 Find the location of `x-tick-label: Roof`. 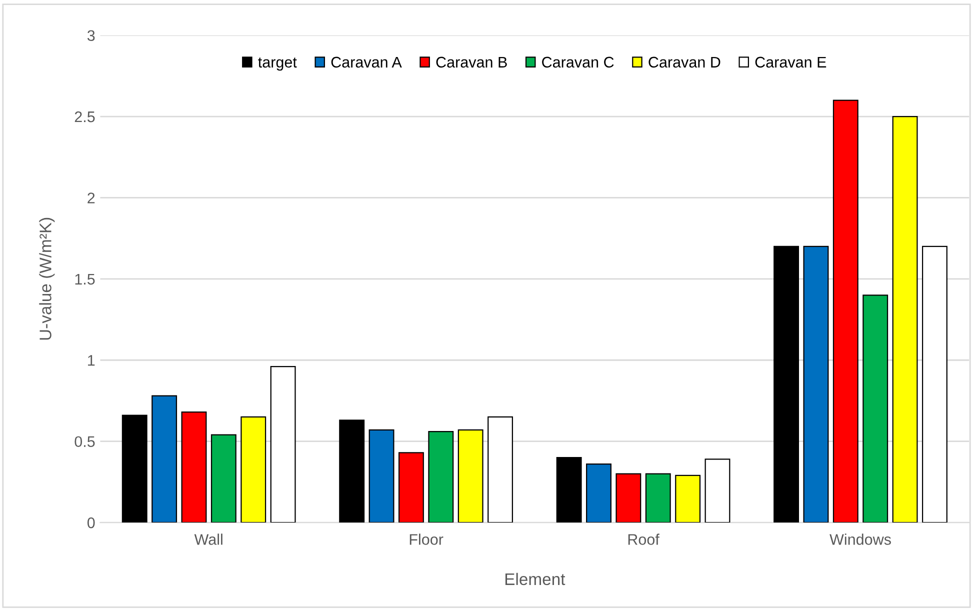

x-tick-label: Roof is located at coordinates (644, 539).